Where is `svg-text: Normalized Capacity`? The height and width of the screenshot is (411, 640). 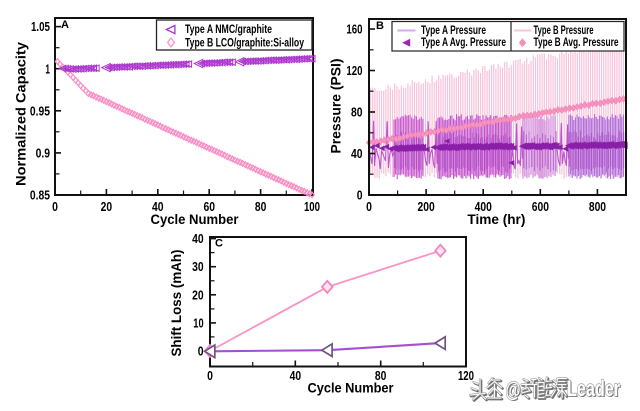
svg-text: Normalized Capacity is located at coordinates (21, 114).